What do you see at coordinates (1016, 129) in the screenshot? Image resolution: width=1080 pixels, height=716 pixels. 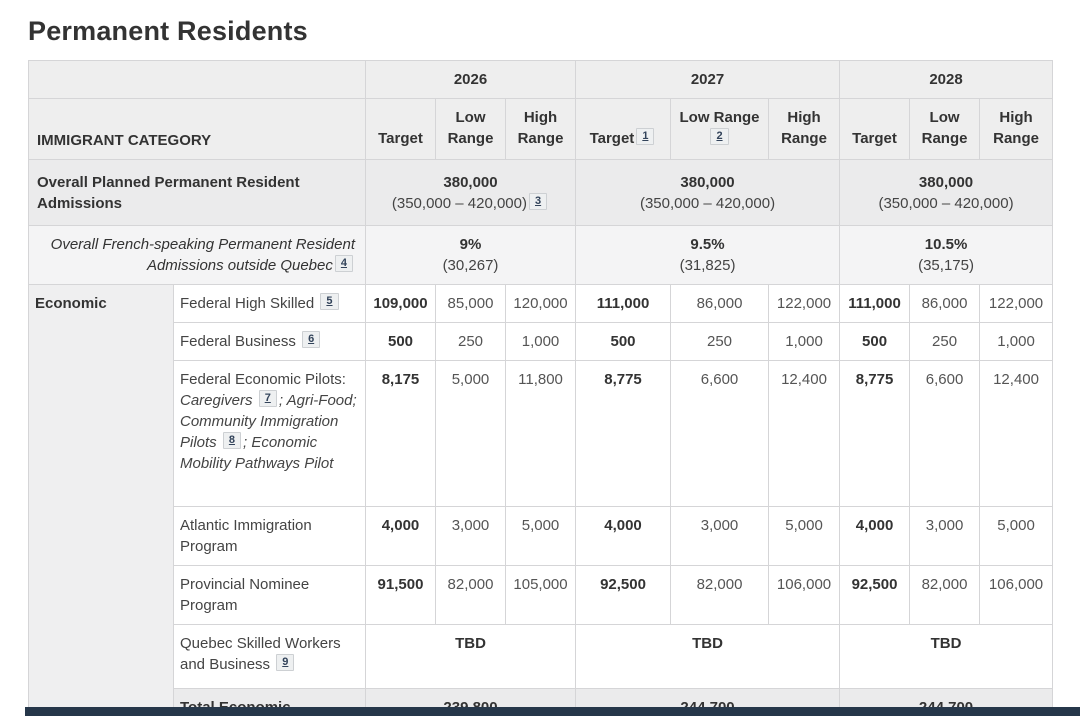 I see `col-header-2028-high-range: High Range` at bounding box center [1016, 129].